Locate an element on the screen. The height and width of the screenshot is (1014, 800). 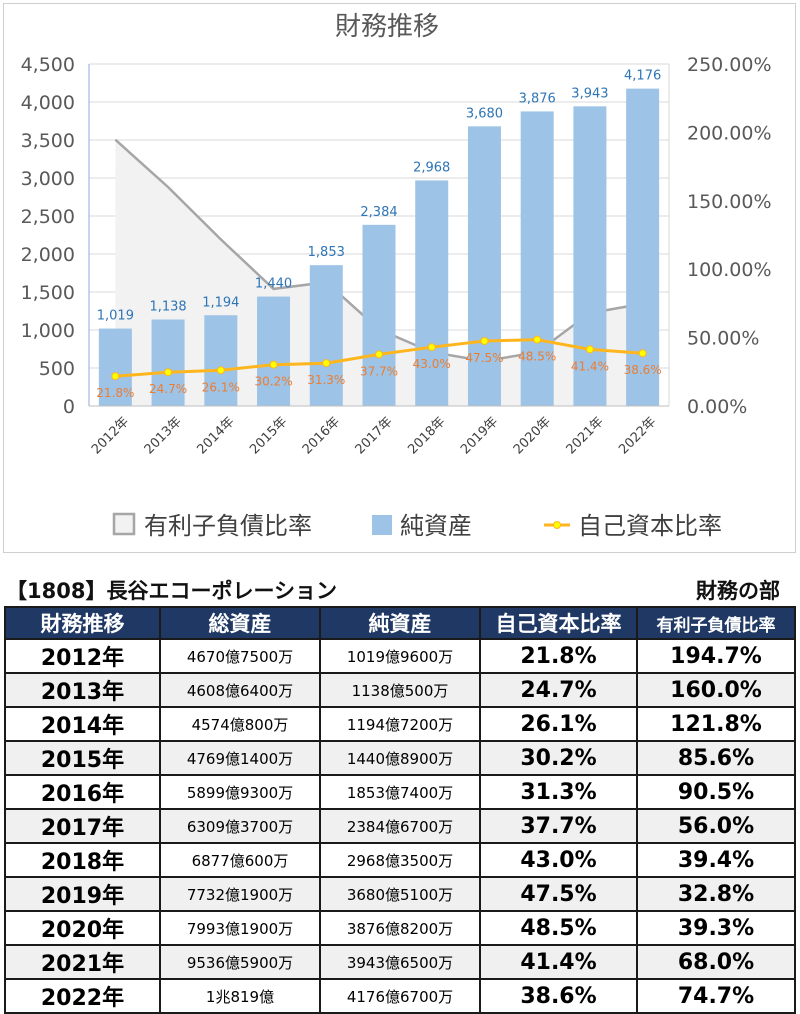
line-value-label: 47.5% is located at coordinates (484, 358).